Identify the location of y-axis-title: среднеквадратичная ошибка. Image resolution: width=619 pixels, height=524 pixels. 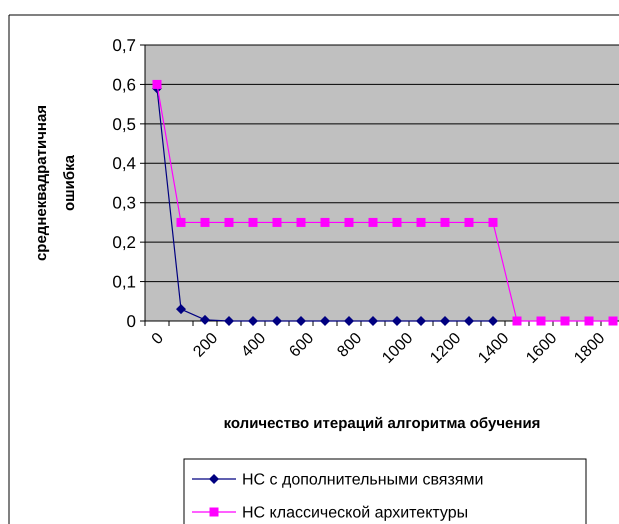
(55, 183).